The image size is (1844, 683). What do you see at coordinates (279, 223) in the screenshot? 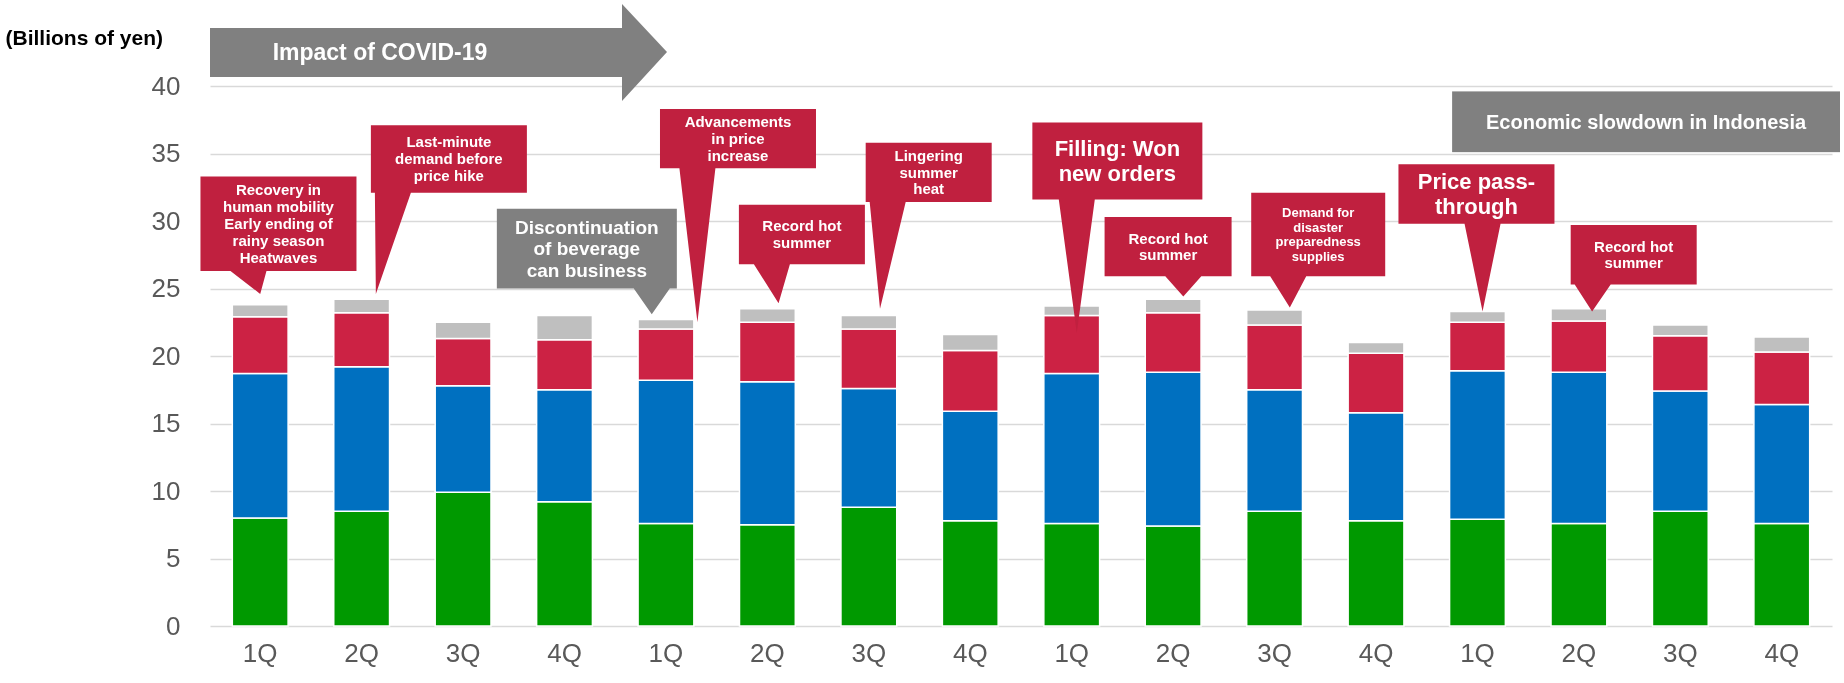
I see `annotation: Recovery in human mobility Early ending of rainy season Heatwaves` at bounding box center [279, 223].